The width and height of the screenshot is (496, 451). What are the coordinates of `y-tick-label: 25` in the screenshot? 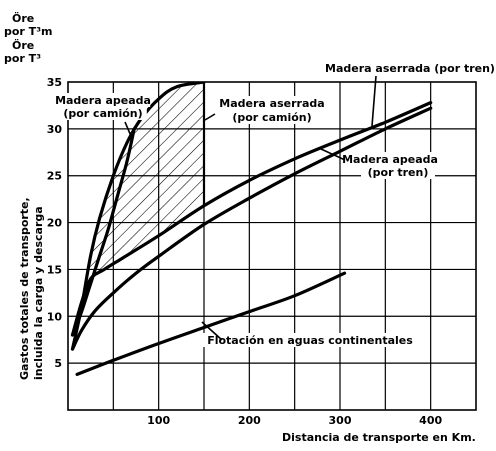 It's located at (54, 176).